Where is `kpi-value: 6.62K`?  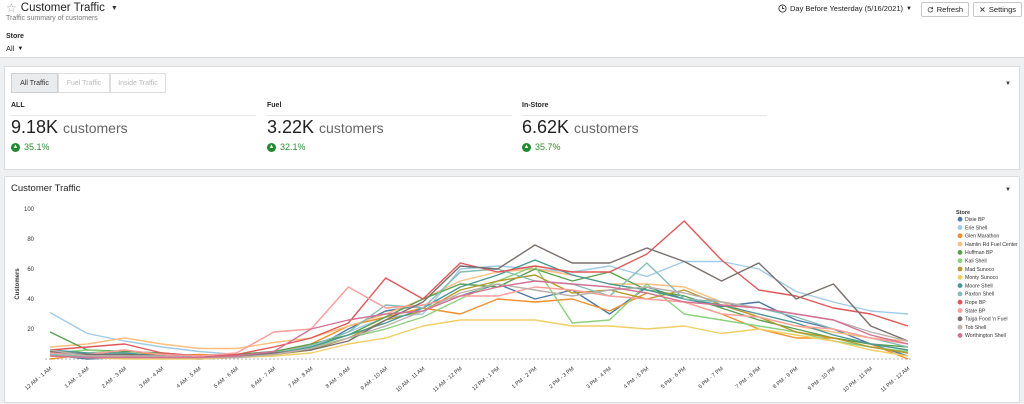
kpi-value: 6.62K is located at coordinates (546, 127).